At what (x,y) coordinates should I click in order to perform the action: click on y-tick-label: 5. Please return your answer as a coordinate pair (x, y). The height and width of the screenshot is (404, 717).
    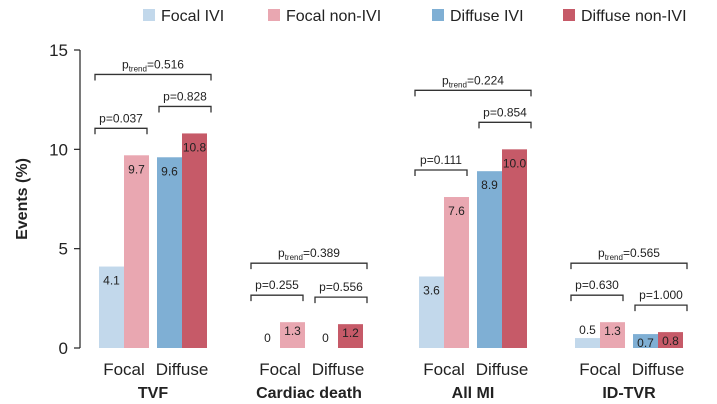
    Looking at the image, I should click on (63, 249).